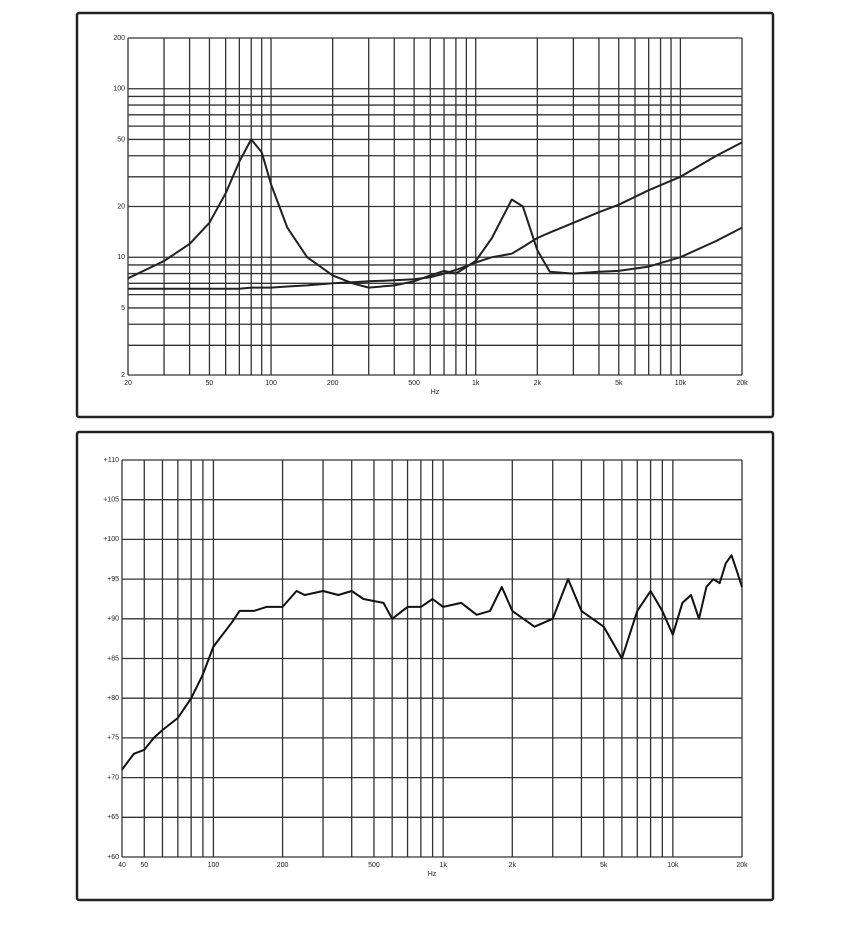  I want to click on y-tick-label: +70, so click(113, 777).